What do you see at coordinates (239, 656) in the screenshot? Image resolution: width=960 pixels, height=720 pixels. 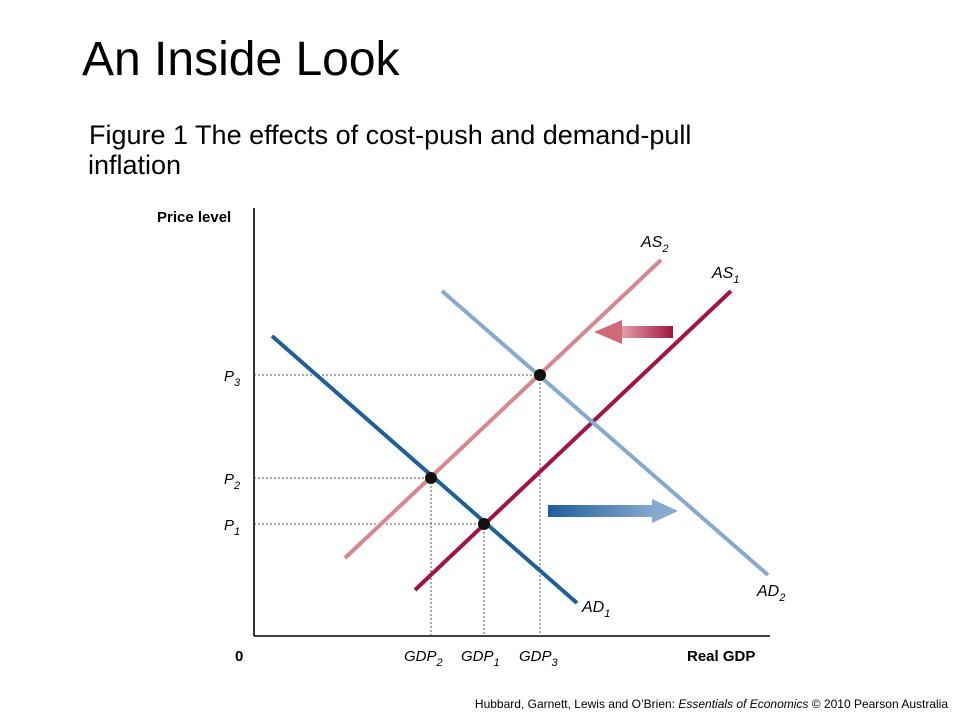 I see `origin-label: 0` at bounding box center [239, 656].